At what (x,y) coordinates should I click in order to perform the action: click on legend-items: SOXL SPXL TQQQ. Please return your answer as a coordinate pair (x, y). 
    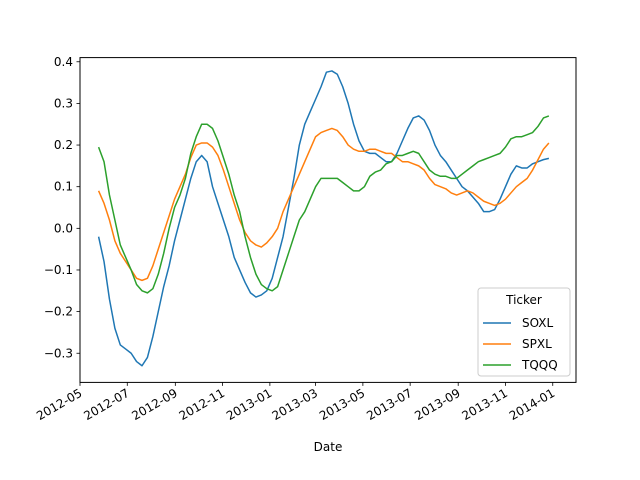
    Looking at the image, I should click on (520, 344).